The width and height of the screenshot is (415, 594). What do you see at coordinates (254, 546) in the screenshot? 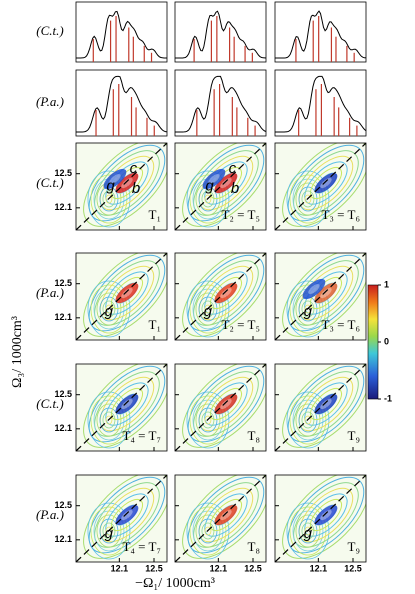
I see `panel-label: T₈` at bounding box center [254, 546].